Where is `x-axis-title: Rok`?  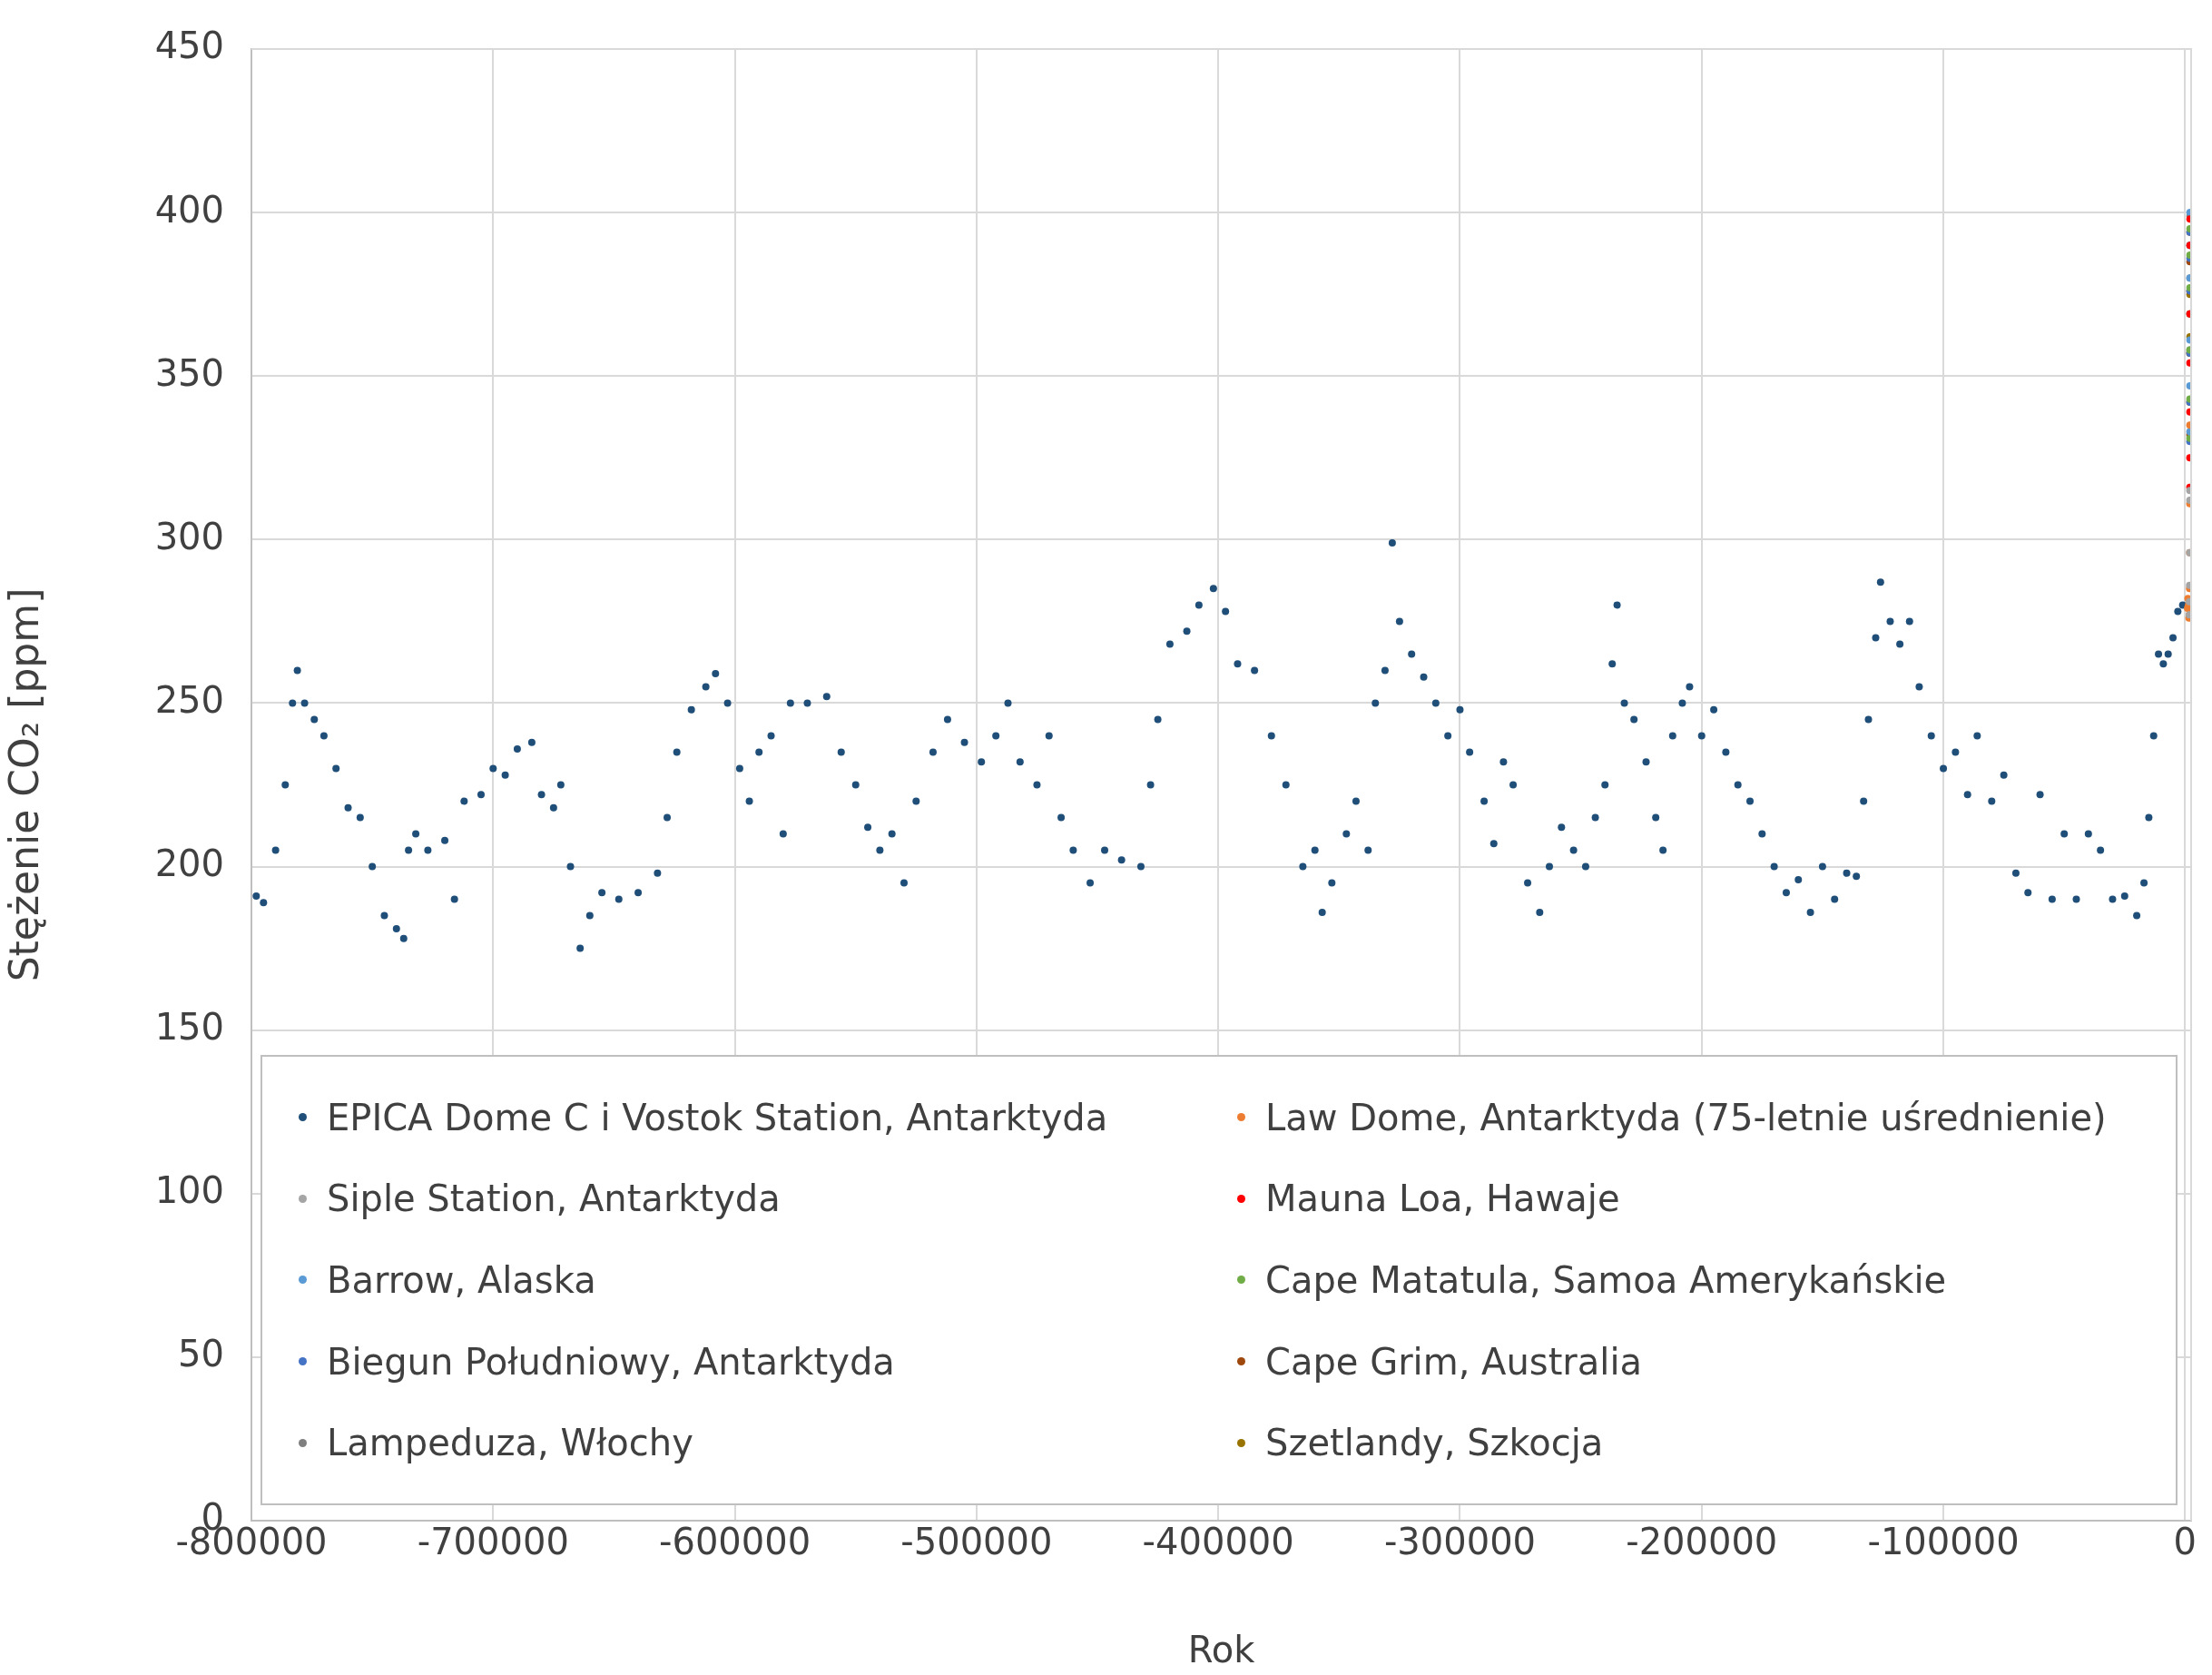 x-axis-title: Rok is located at coordinates (1221, 1650).